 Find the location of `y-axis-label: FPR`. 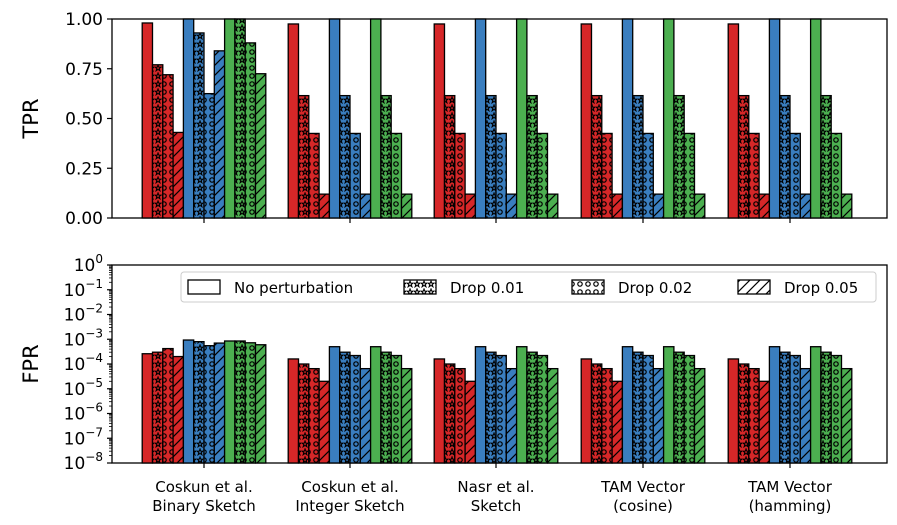

y-axis-label: FPR is located at coordinates (31, 363).